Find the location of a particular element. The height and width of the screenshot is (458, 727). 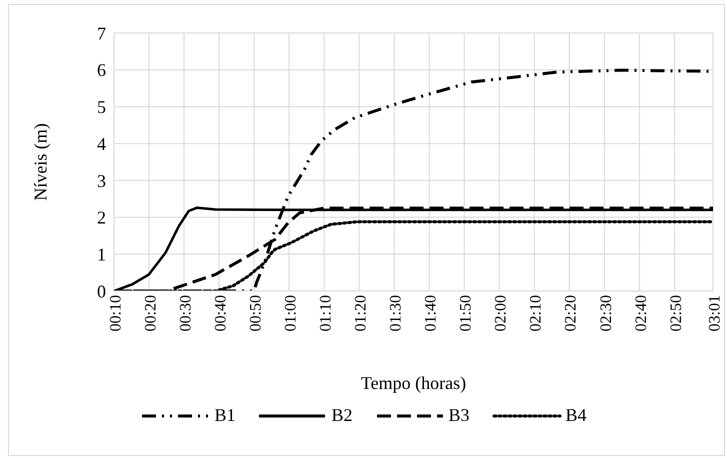

legend-label: B3 is located at coordinates (459, 415).